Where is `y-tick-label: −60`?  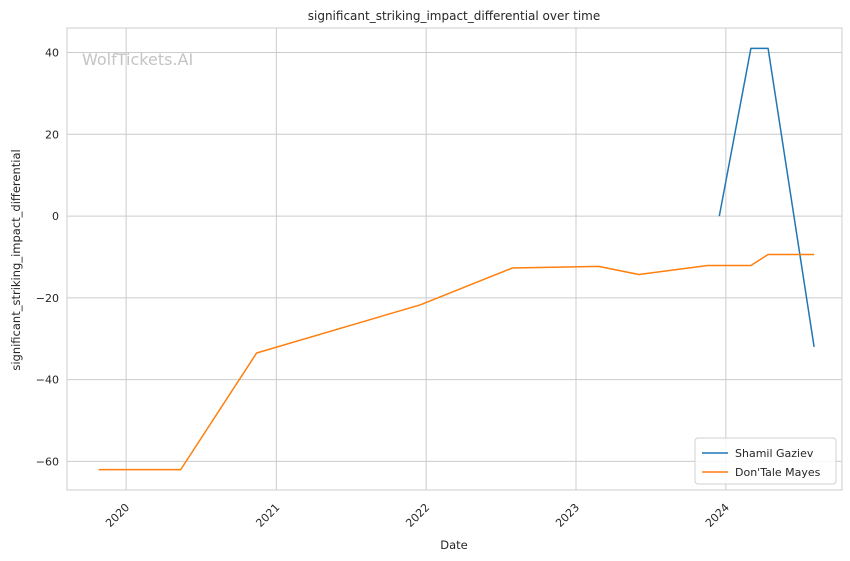 y-tick-label: −60 is located at coordinates (47, 461).